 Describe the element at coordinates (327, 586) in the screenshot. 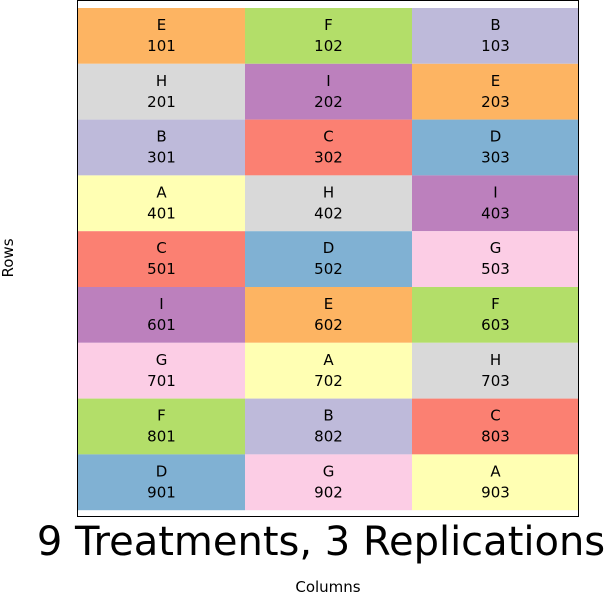

I see `x-axis-label: Columns` at that location.